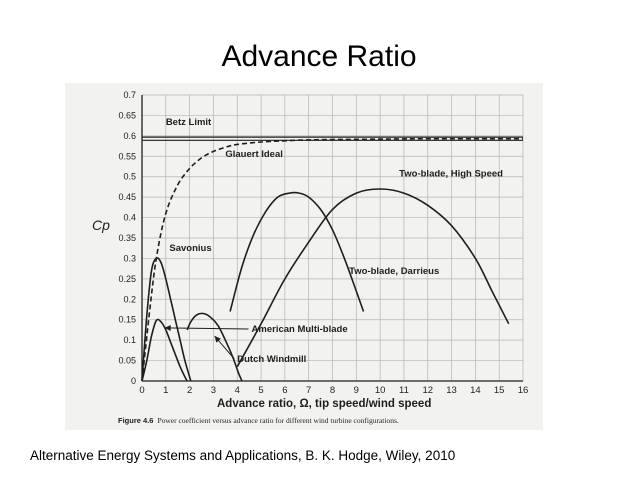 Image resolution: width=638 pixels, height=493 pixels. What do you see at coordinates (141, 390) in the screenshot?
I see `x-tick-label: 0` at bounding box center [141, 390].